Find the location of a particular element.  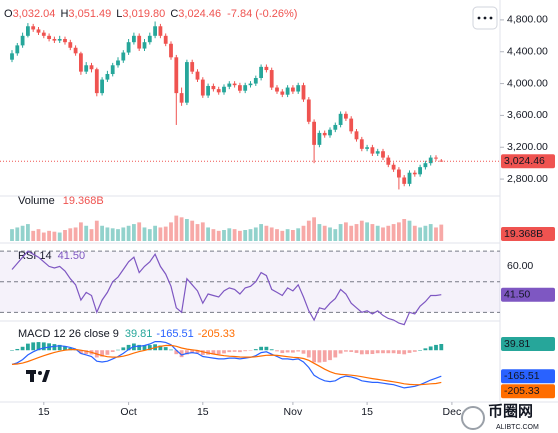

macd-value: -165.51 is located at coordinates (174, 334).